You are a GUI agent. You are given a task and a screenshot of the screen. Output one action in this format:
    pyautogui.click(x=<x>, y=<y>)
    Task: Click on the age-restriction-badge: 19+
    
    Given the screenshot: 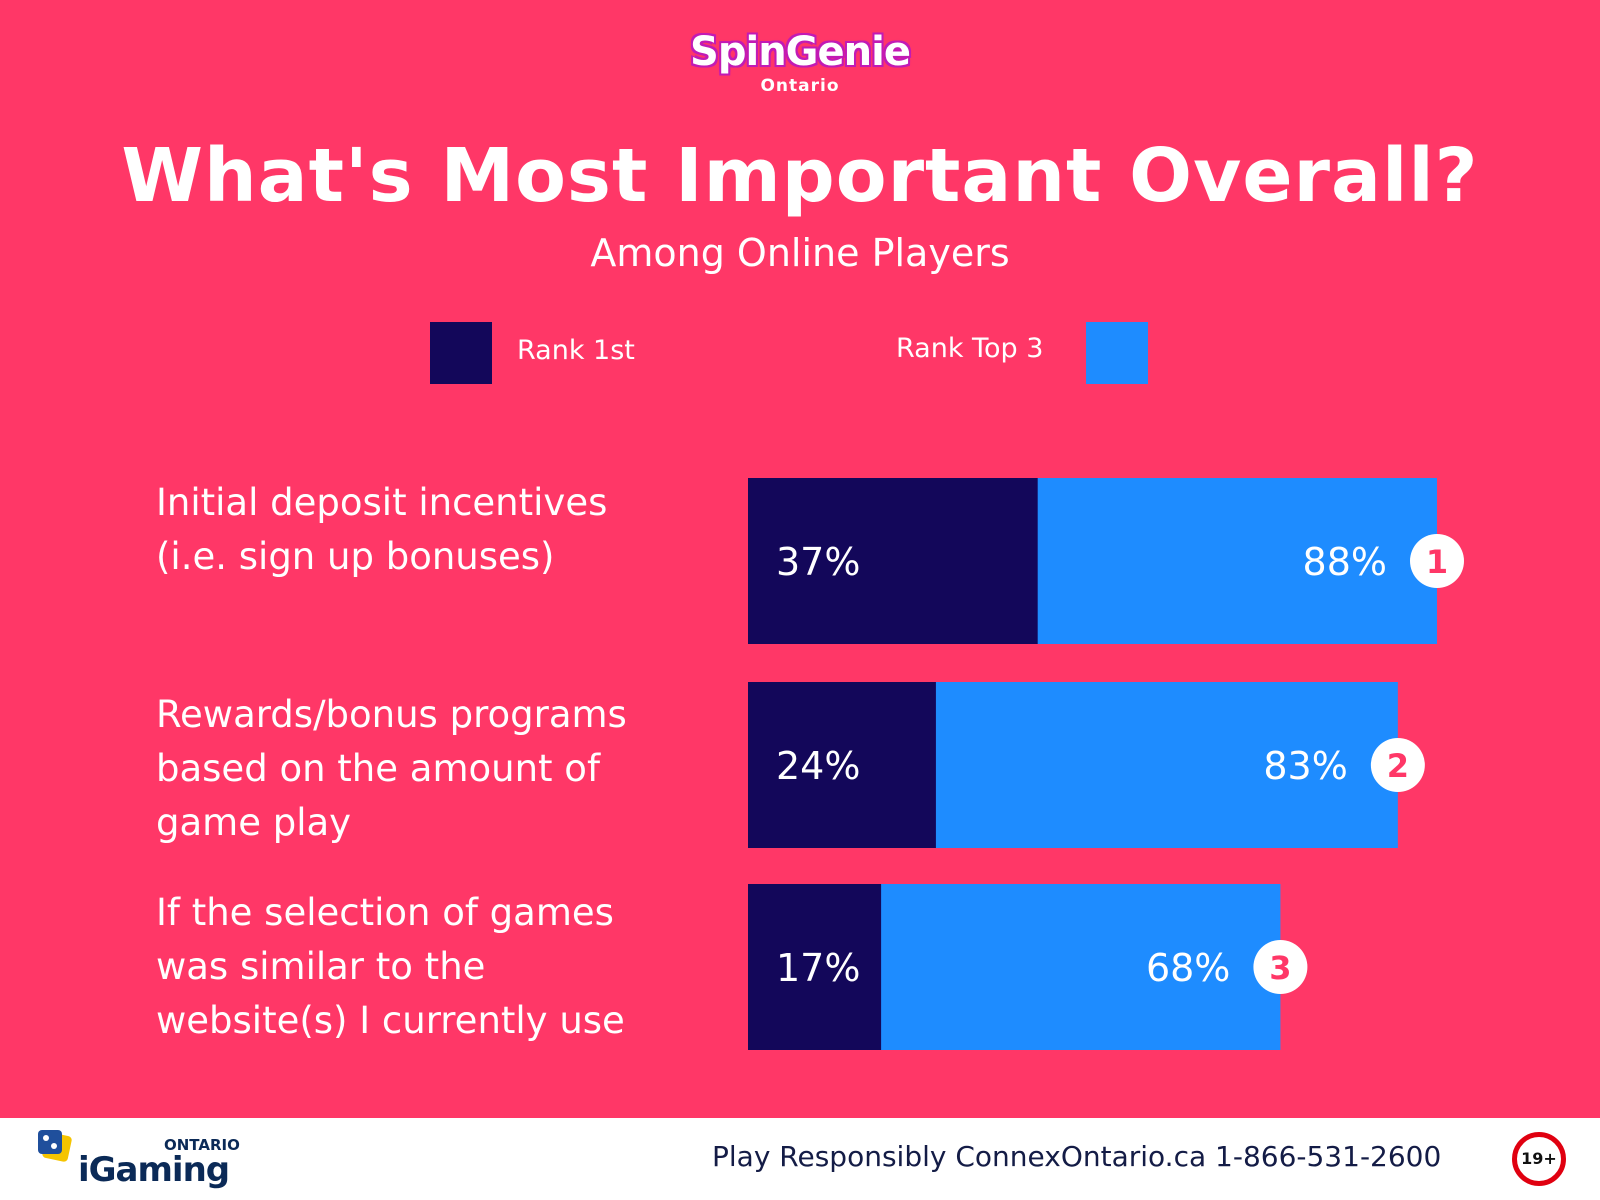 What is the action you would take?
    pyautogui.click(x=1539, y=1159)
    